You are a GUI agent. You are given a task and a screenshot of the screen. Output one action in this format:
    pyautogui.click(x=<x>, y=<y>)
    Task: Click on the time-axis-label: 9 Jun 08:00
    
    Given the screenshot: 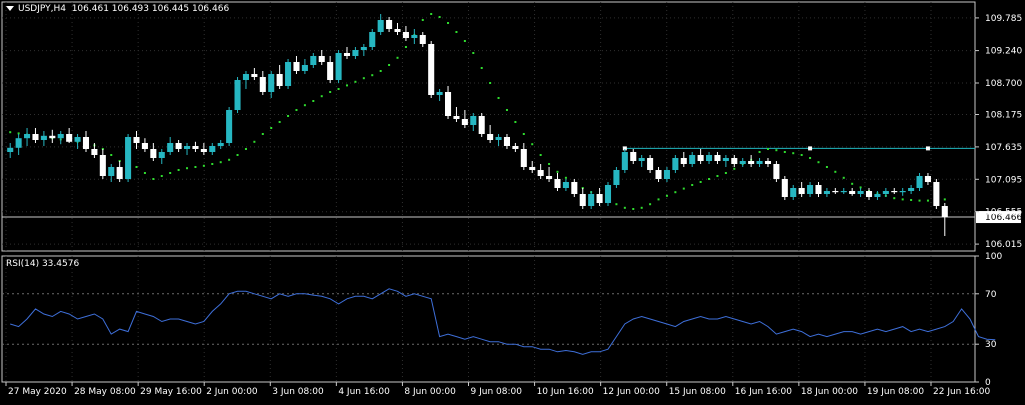 What is the action you would take?
    pyautogui.click(x=497, y=392)
    